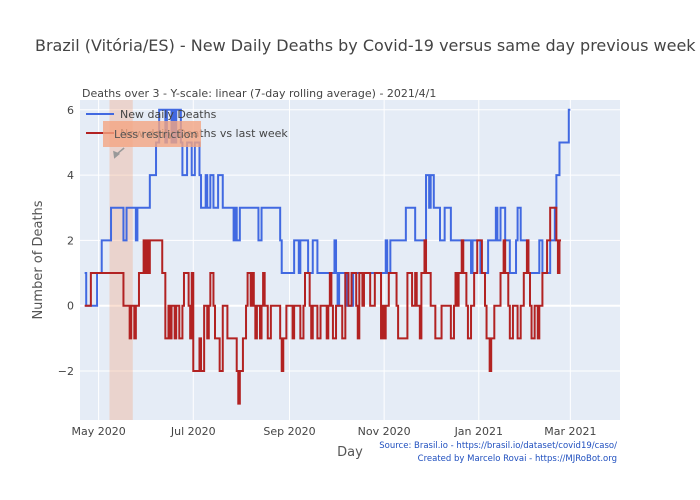 The width and height of the screenshot is (700, 500). What do you see at coordinates (155, 134) in the screenshot?
I see `annotation-text: Less restriction` at bounding box center [155, 134].